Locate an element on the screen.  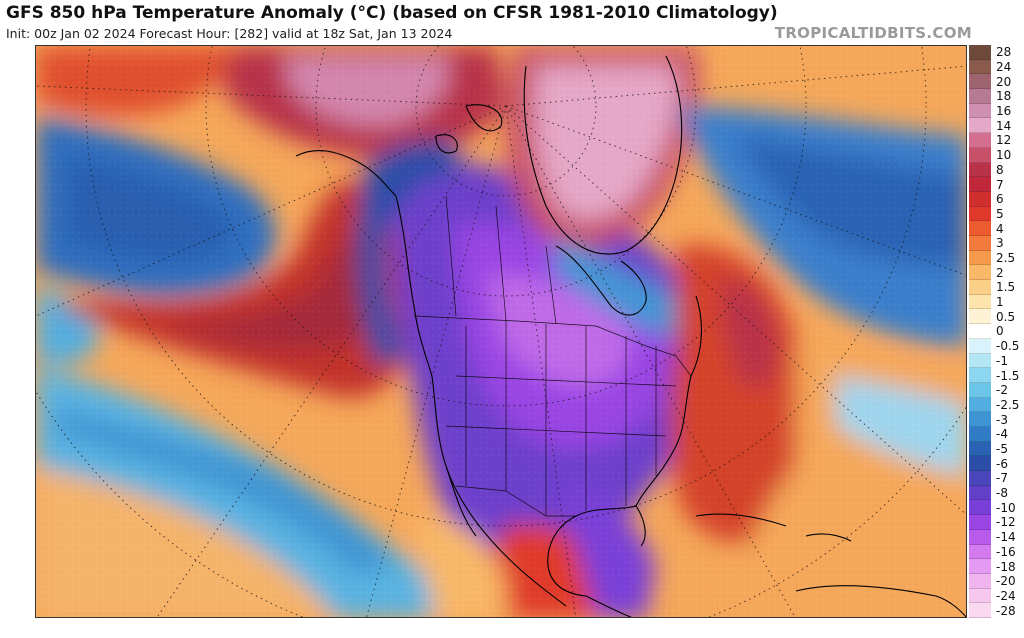
legend-label: -3 is located at coordinates (1002, 419).